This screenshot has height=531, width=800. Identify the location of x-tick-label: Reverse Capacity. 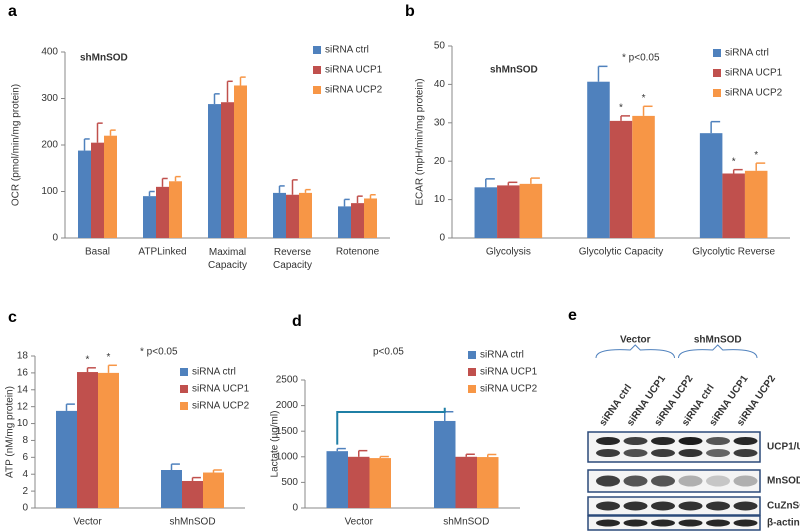
(292, 259).